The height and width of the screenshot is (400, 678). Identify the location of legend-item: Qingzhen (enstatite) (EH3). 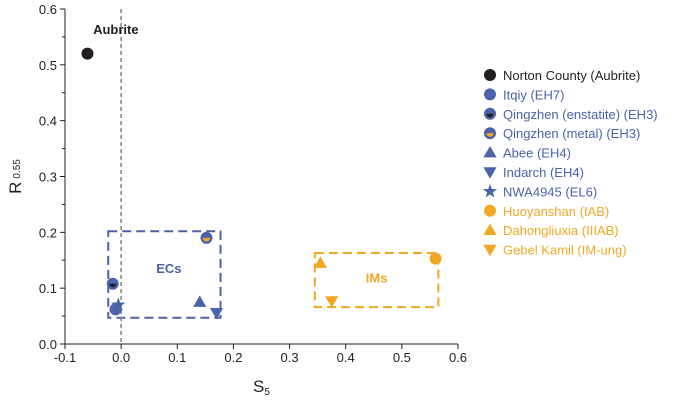
(571, 114).